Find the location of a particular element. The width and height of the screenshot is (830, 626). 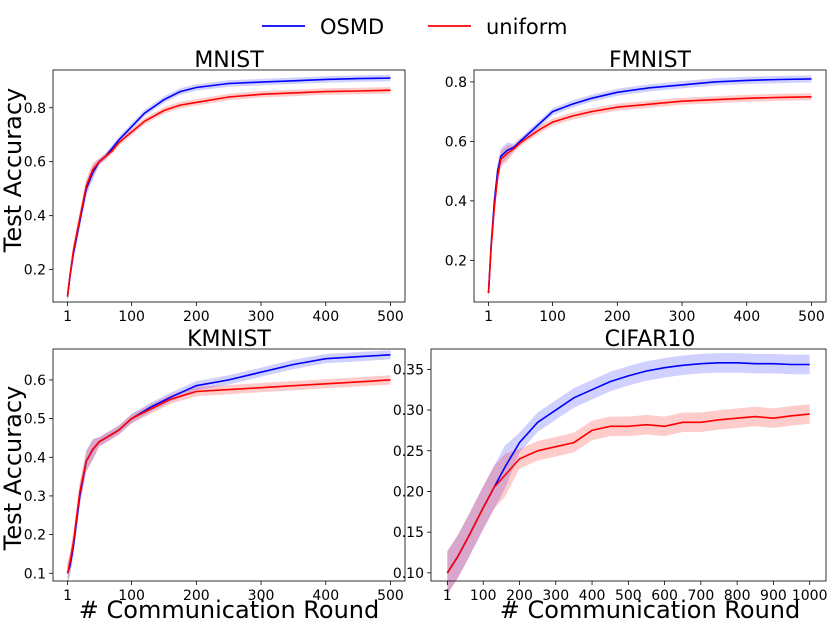

cifar10-xtick-label: 1000 is located at coordinates (810, 596).